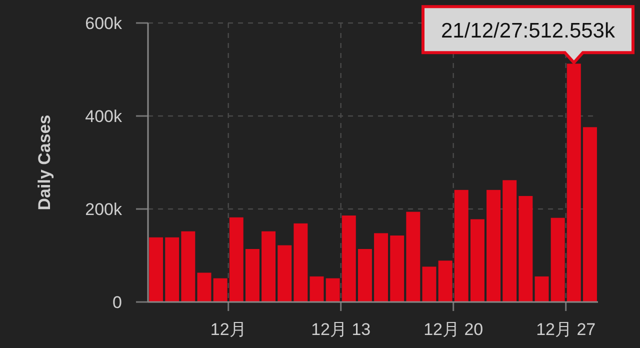  Describe the element at coordinates (566, 329) in the screenshot. I see `x-tick-label: 12月 27` at that location.